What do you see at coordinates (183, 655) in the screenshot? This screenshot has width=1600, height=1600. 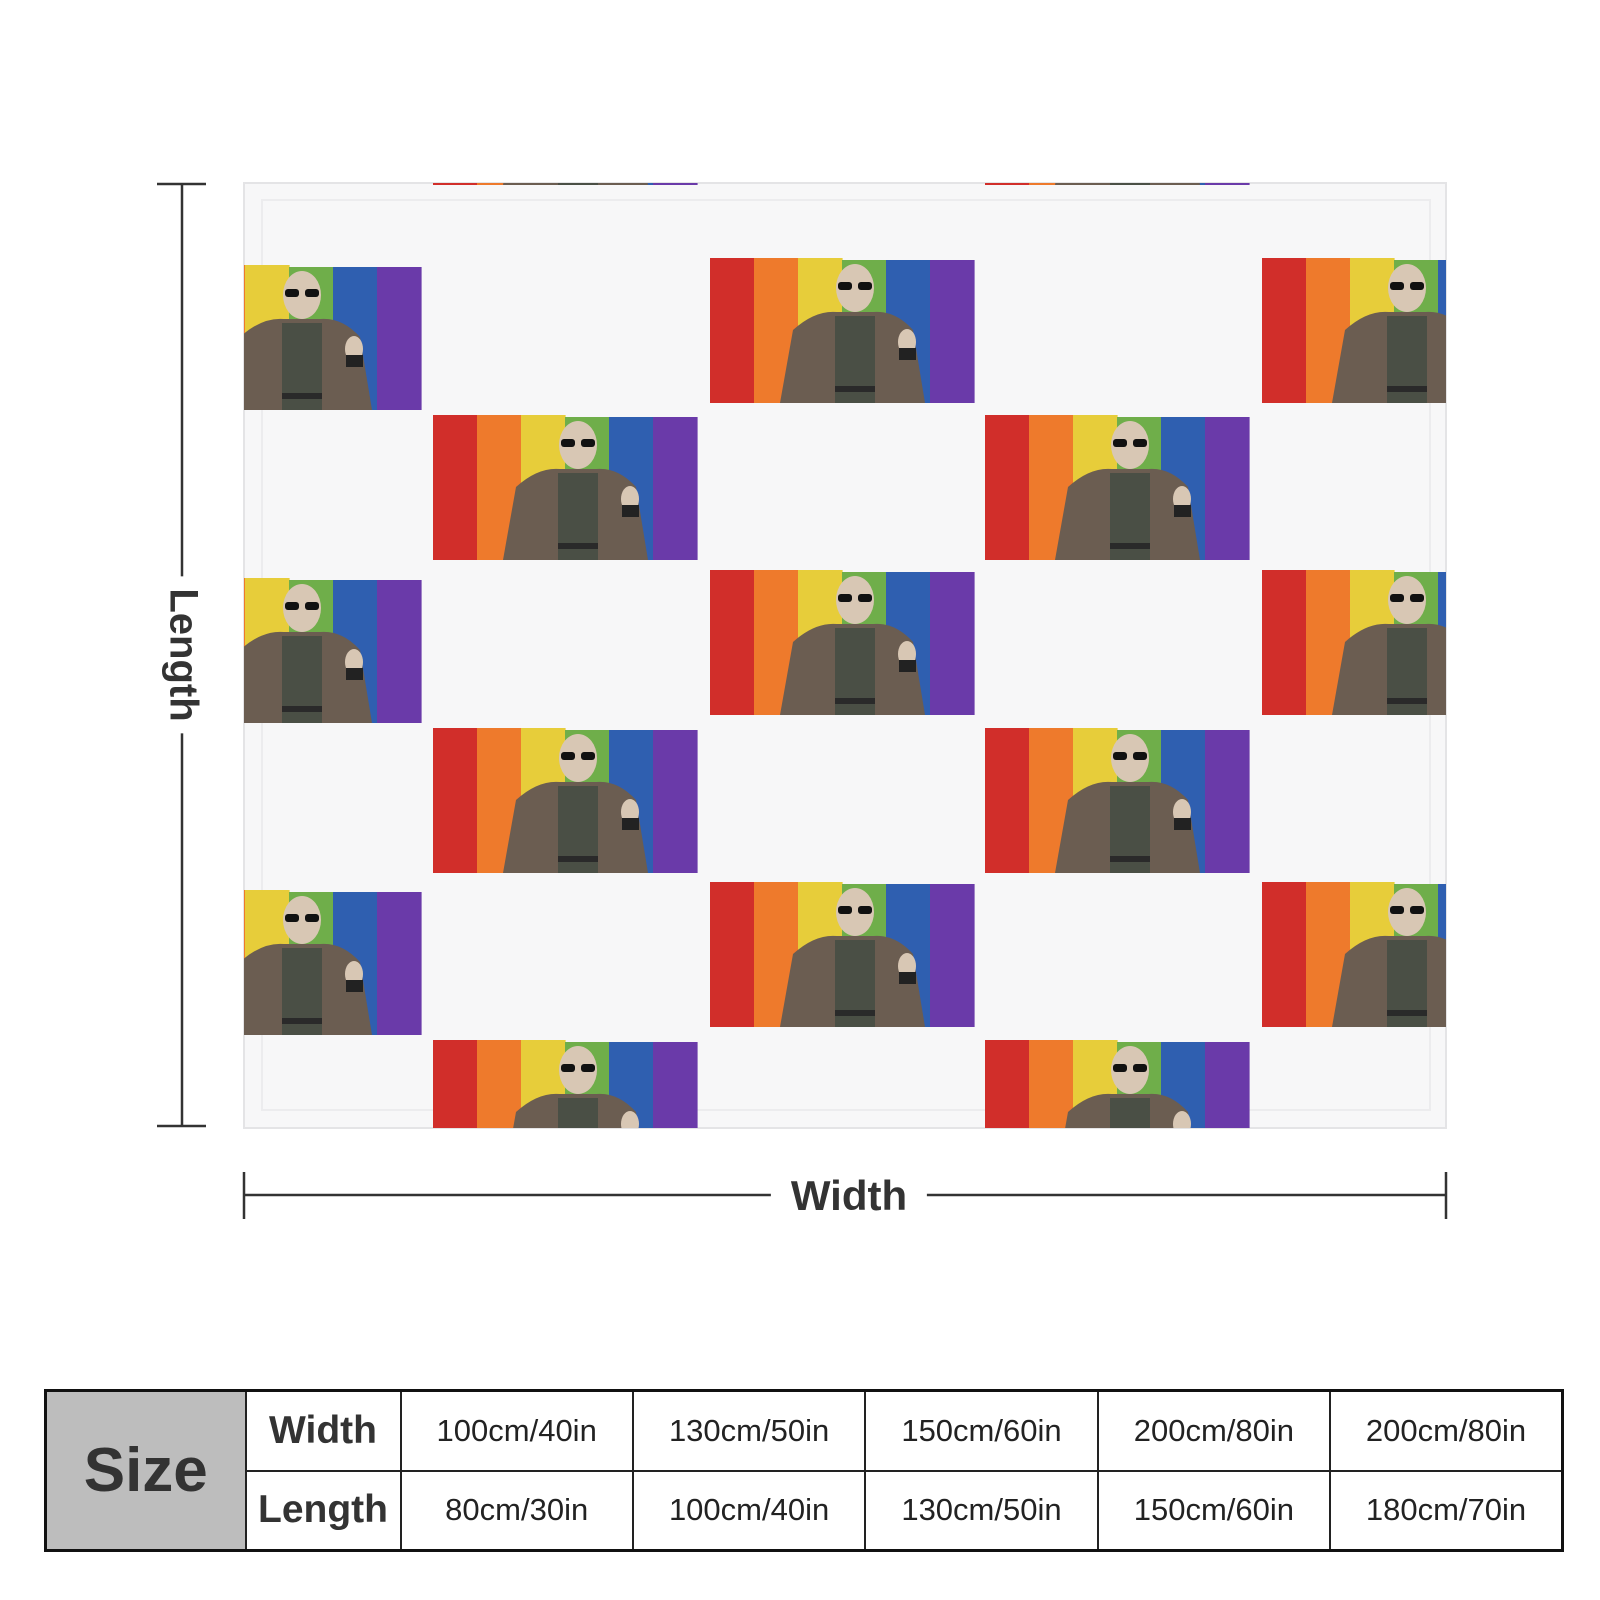 I see `length-label: Length` at bounding box center [183, 655].